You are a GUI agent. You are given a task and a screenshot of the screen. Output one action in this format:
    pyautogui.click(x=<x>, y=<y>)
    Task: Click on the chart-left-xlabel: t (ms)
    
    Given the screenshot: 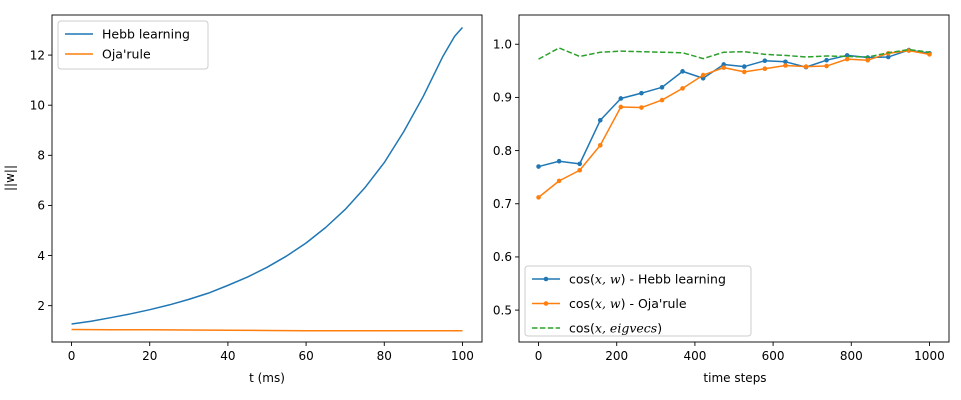 What is the action you would take?
    pyautogui.click(x=267, y=378)
    